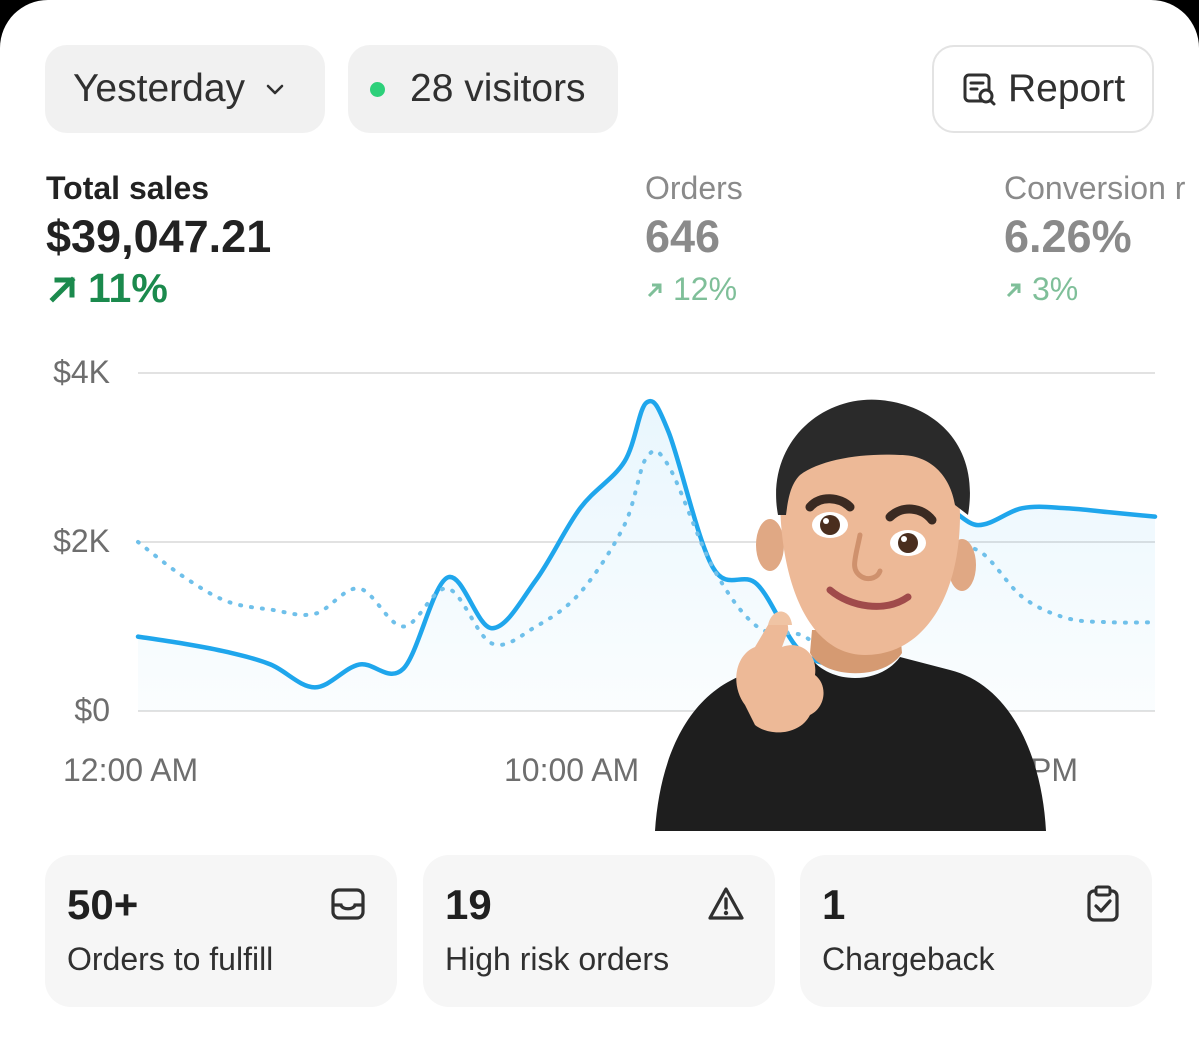  Describe the element at coordinates (1068, 236) in the screenshot. I see `metric-value: 6.26%` at that location.